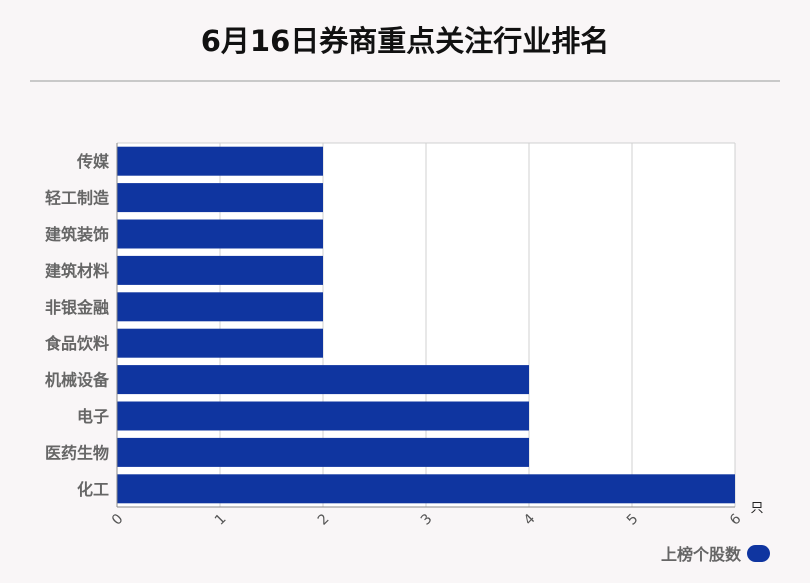 This screenshot has width=810, height=583. Describe the element at coordinates (405, 81) in the screenshot. I see `title-divider` at that location.